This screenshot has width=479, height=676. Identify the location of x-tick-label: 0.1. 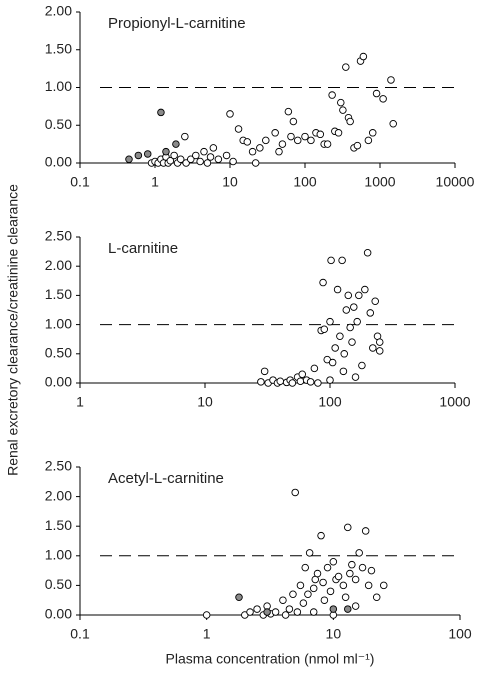
(80, 182).